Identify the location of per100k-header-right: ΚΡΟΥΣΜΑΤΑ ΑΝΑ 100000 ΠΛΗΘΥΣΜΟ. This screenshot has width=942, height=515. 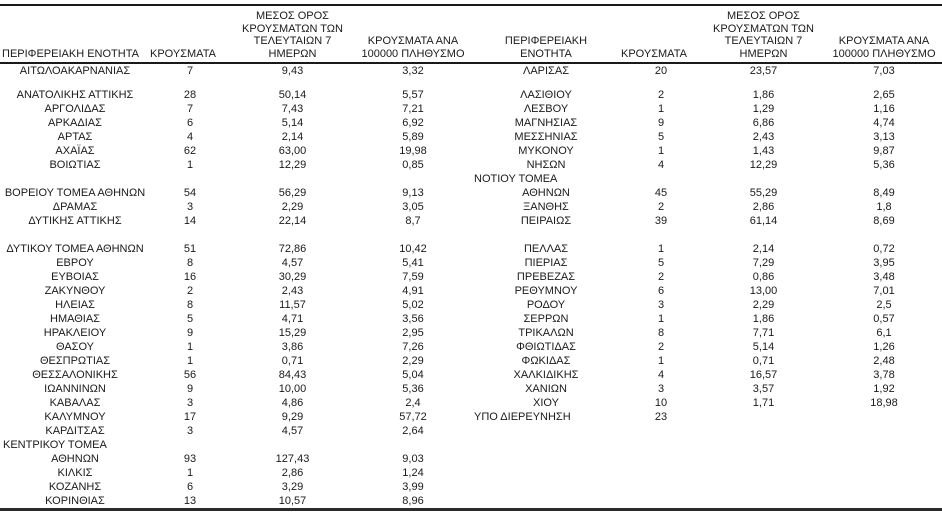
(884, 34).